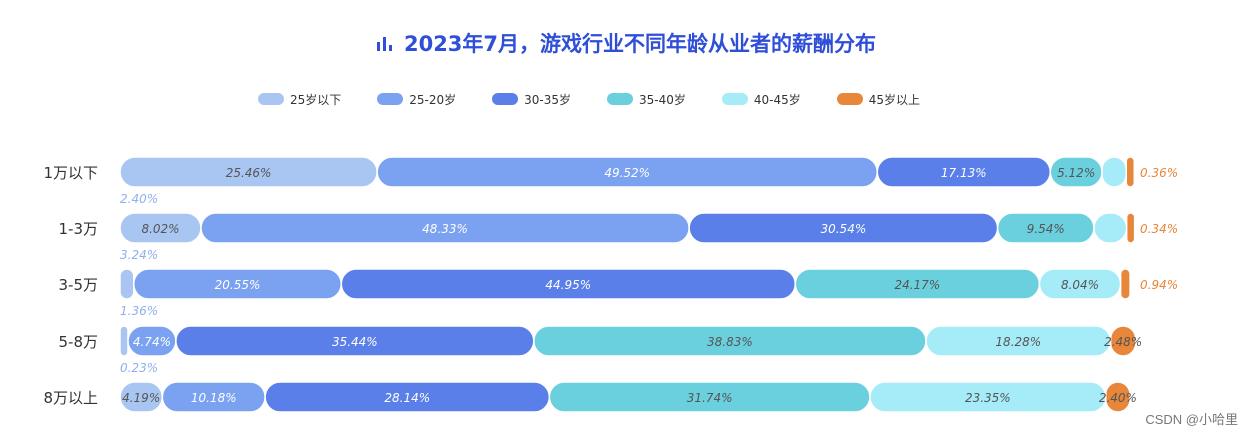 Image resolution: width=1252 pixels, height=440 pixels. Describe the element at coordinates (141, 398) in the screenshot. I see `data-label: 4.19%` at that location.